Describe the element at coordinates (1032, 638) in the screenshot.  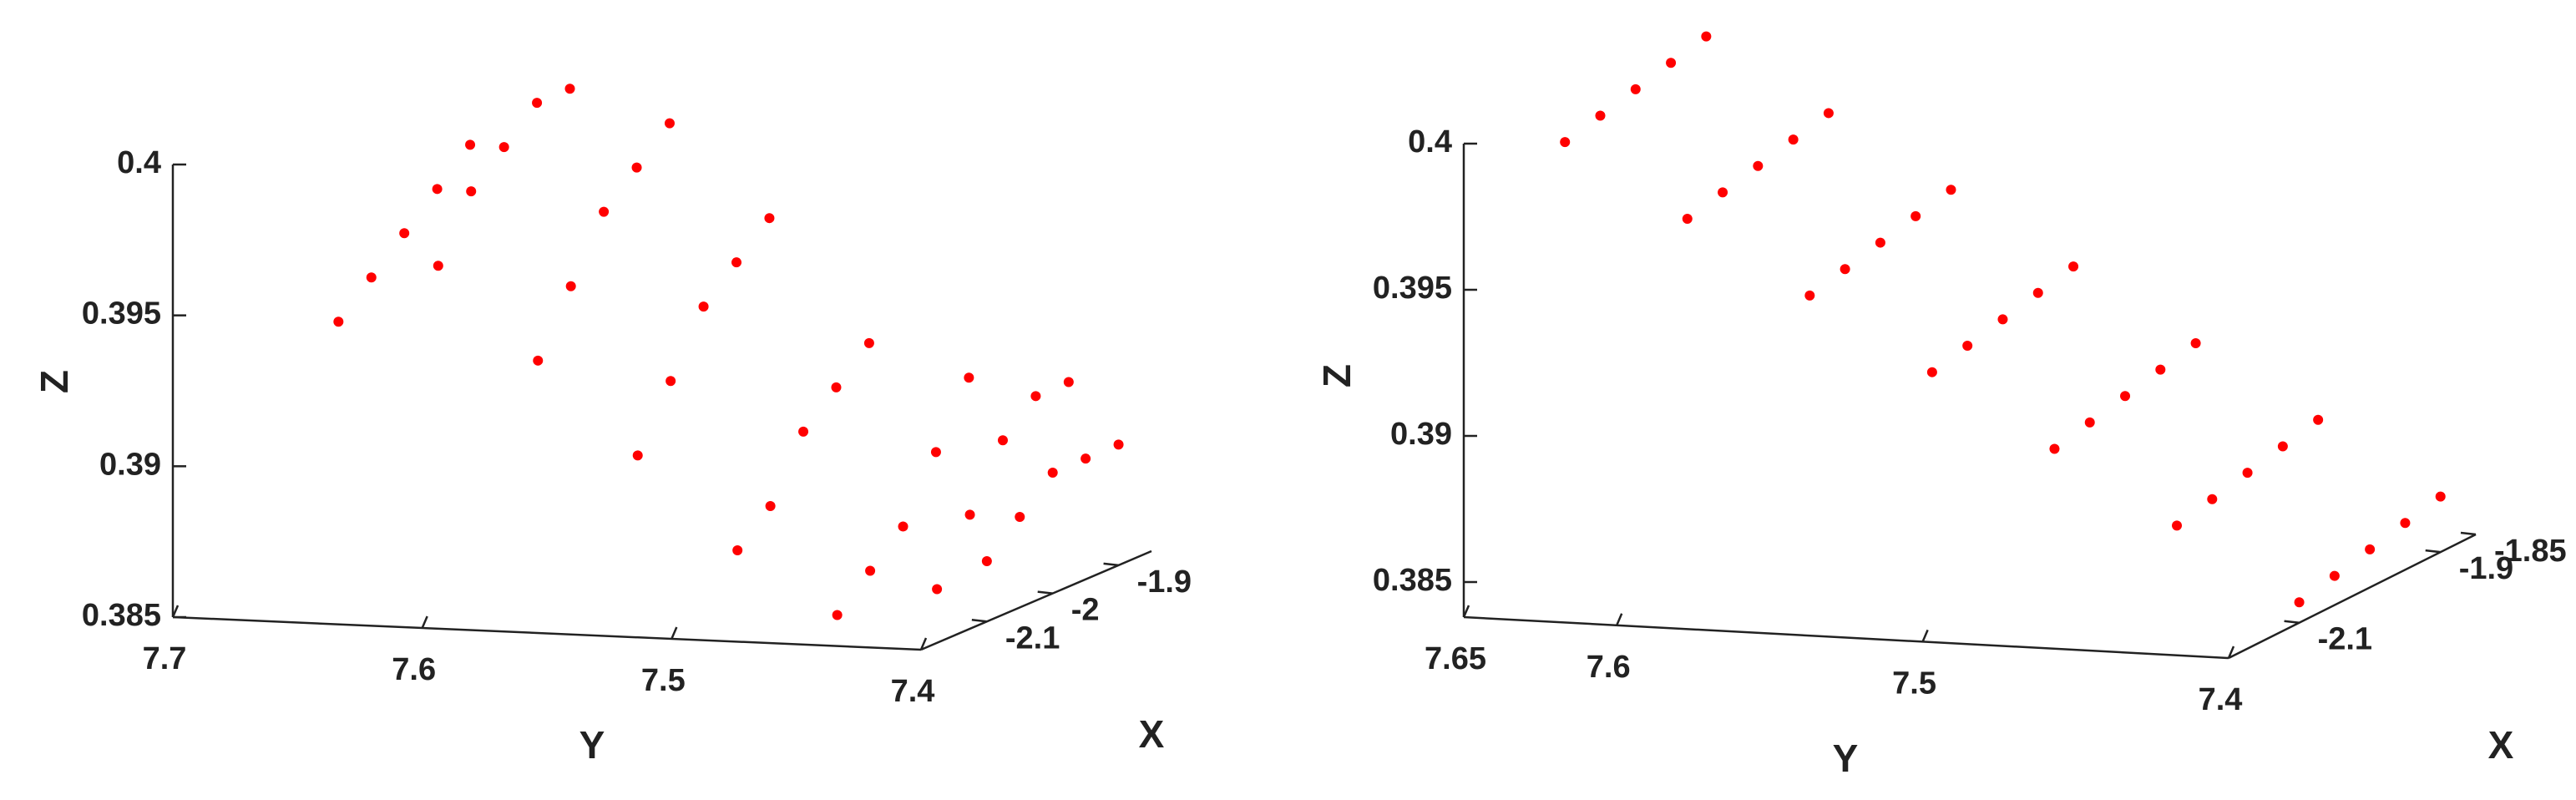
I see `x-tick-label: -2.1` at that location.